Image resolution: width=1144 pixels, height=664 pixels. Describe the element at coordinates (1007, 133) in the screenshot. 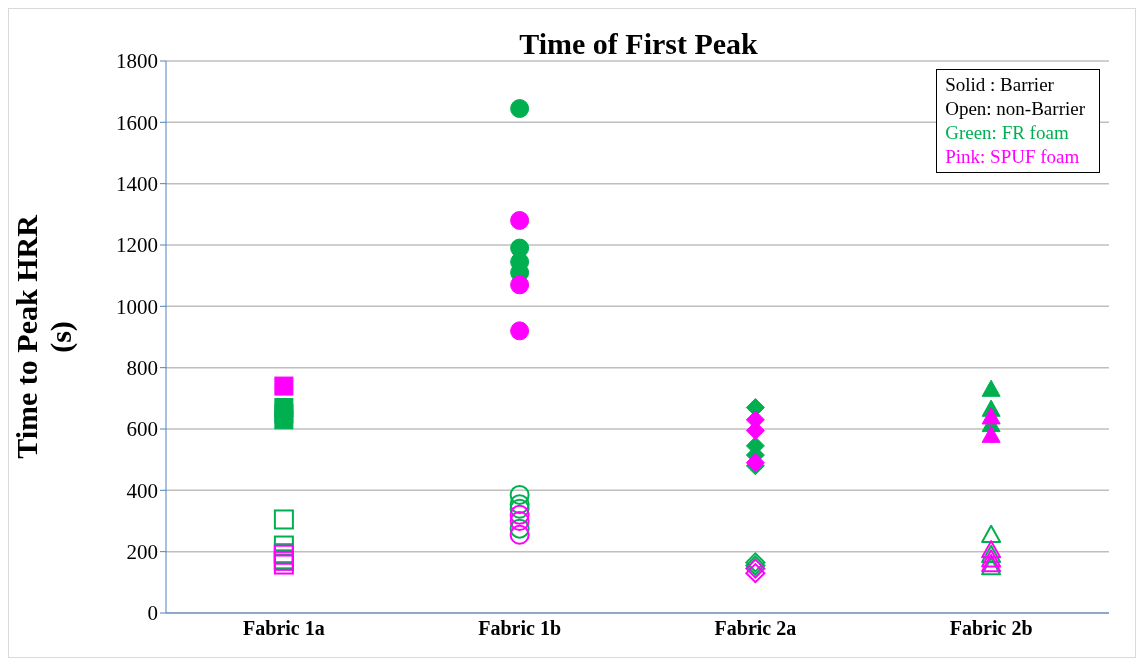

I see `annotation: Green: FR foam` at that location.